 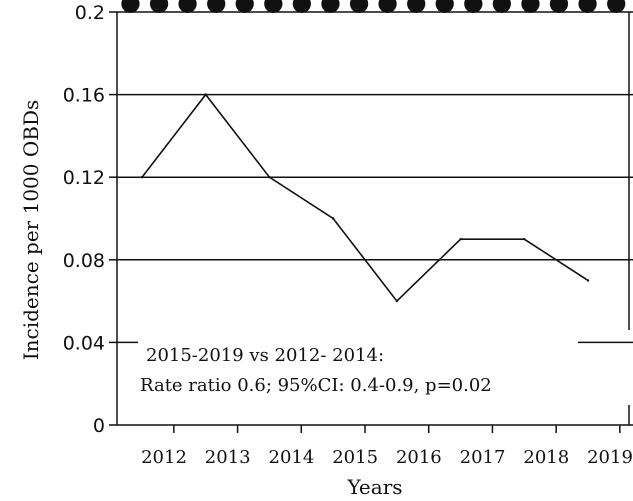 I want to click on y-axis-title: Incidence per 1000 OBDs, so click(x=31, y=230).